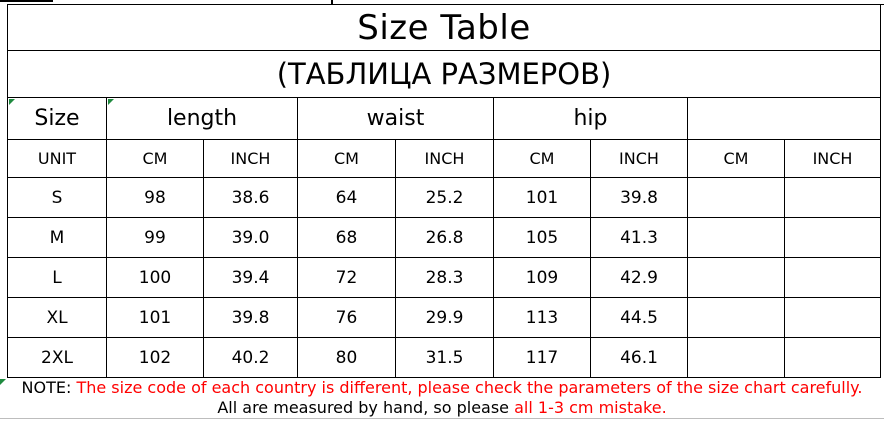  Describe the element at coordinates (155, 237) in the screenshot. I see `data-cell: 99` at that location.